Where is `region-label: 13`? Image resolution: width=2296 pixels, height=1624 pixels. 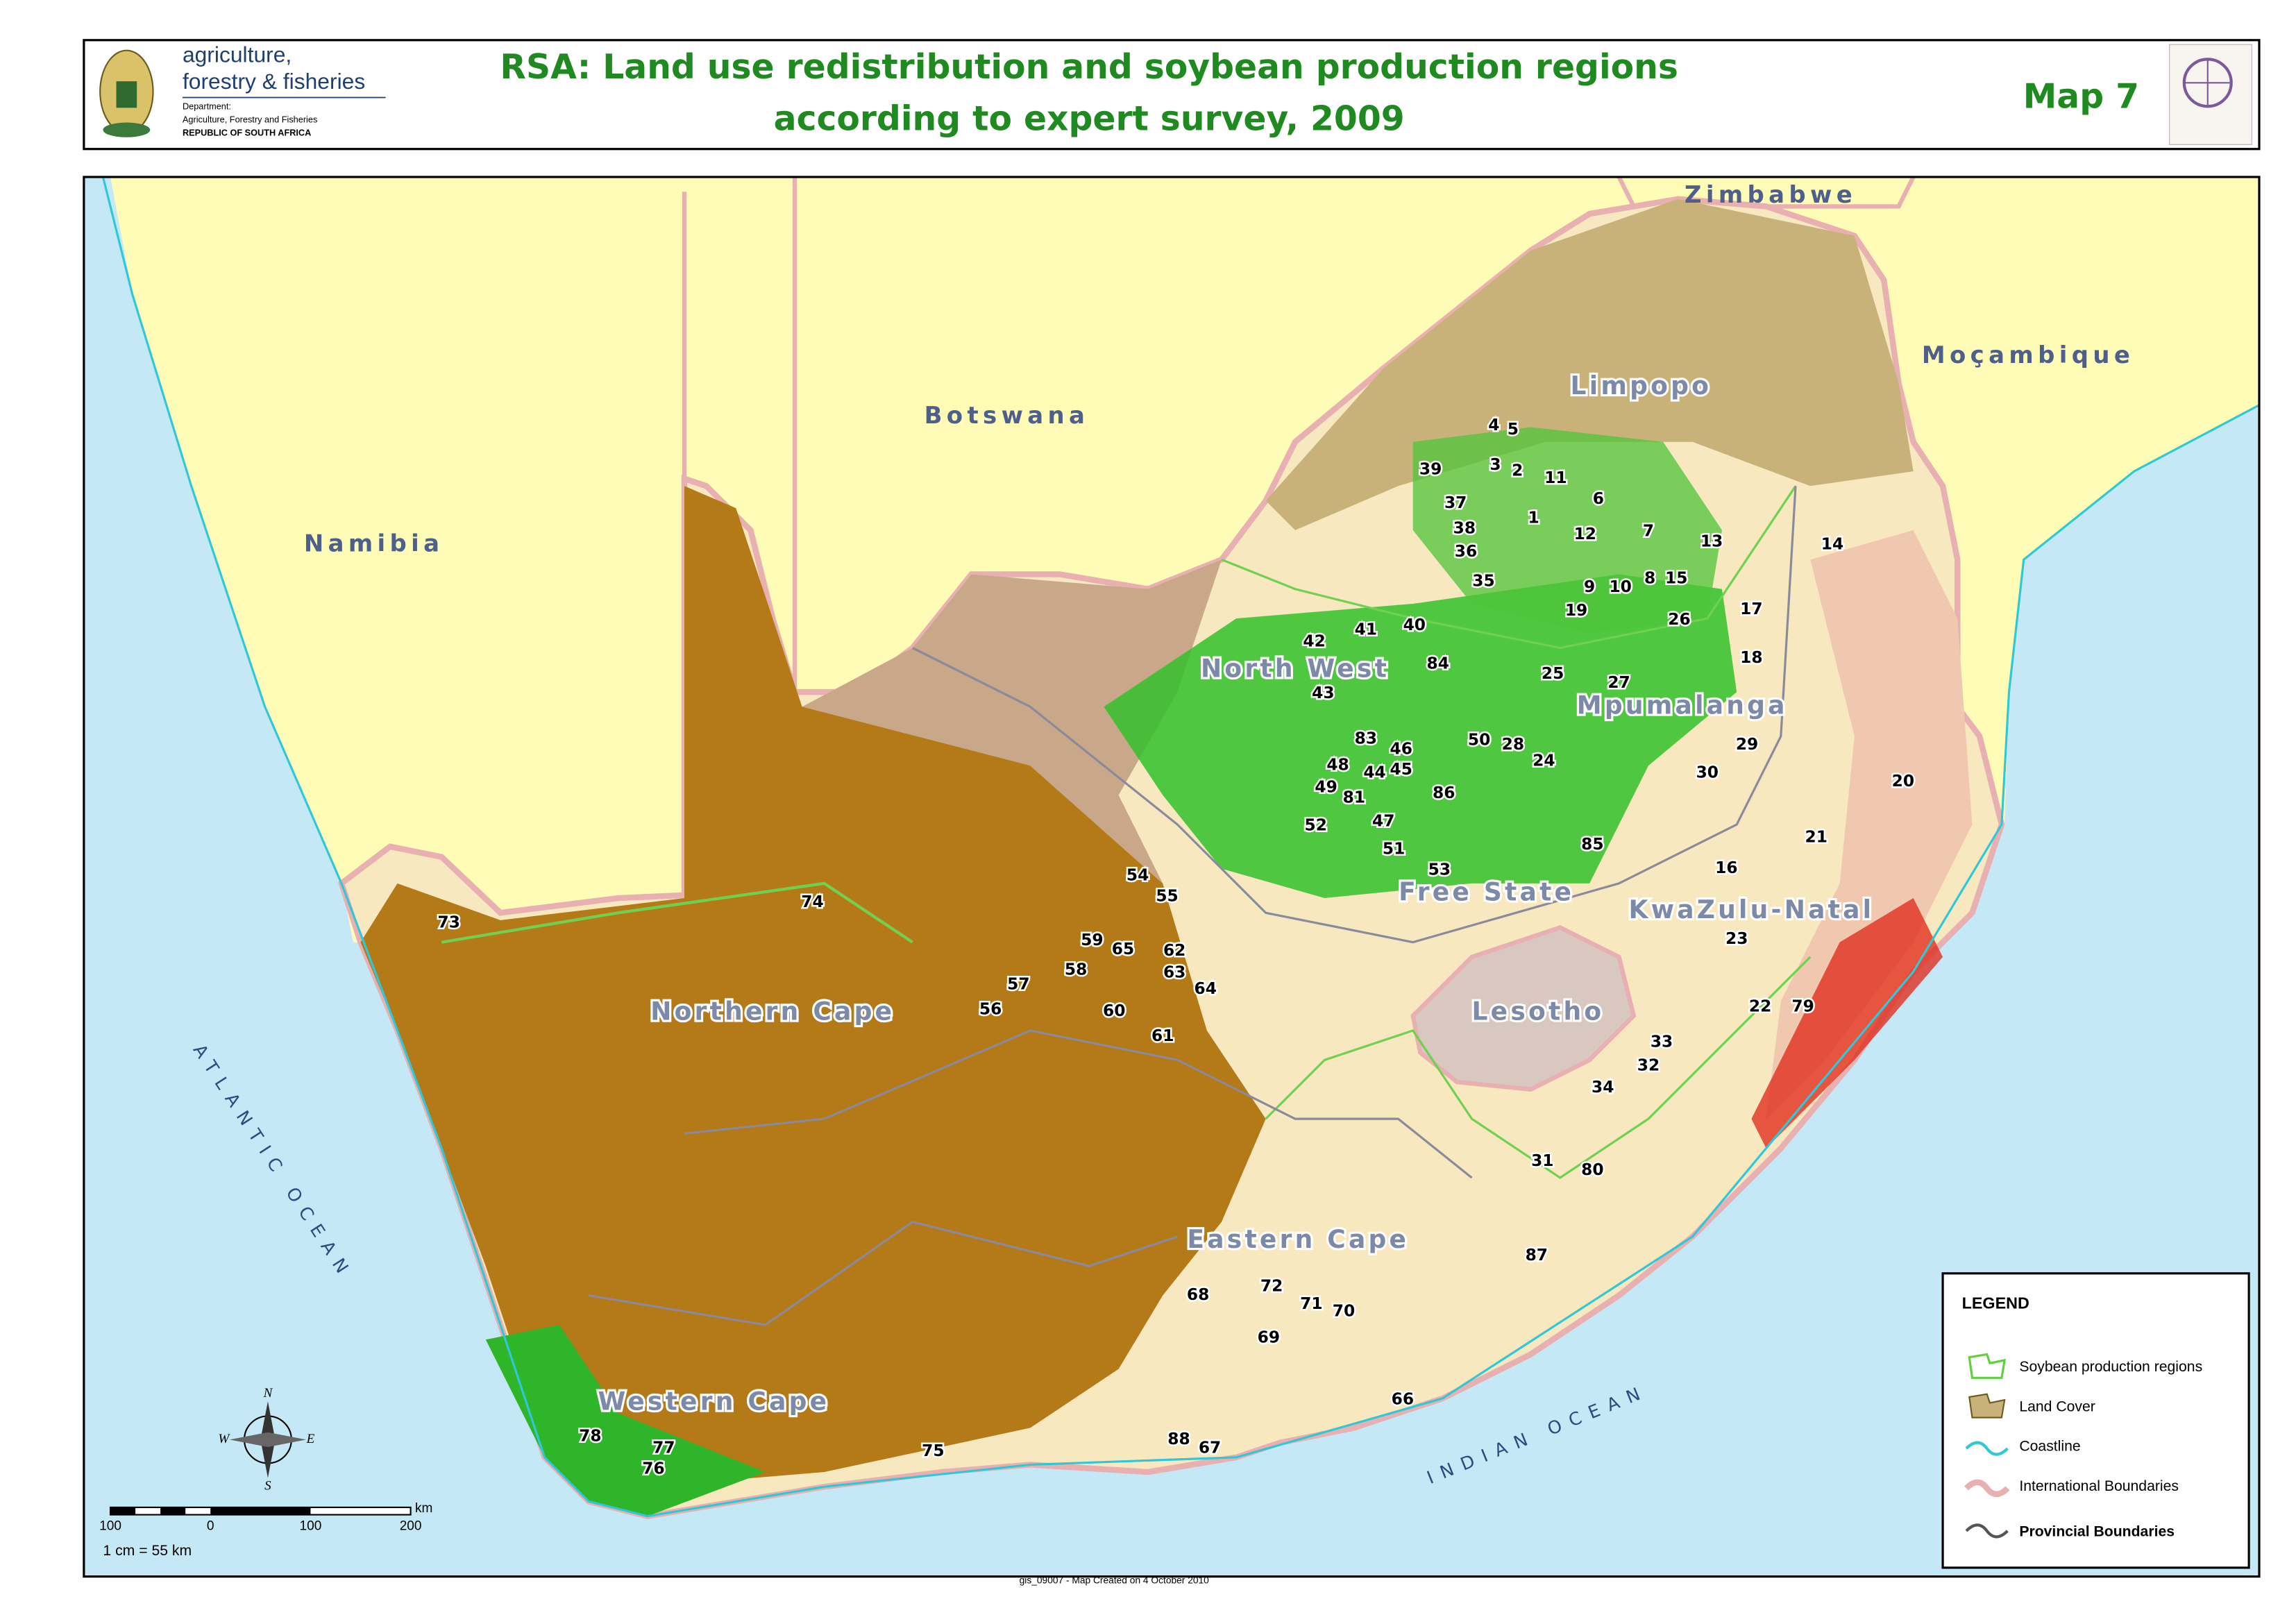
region-label: 13 is located at coordinates (1711, 541).